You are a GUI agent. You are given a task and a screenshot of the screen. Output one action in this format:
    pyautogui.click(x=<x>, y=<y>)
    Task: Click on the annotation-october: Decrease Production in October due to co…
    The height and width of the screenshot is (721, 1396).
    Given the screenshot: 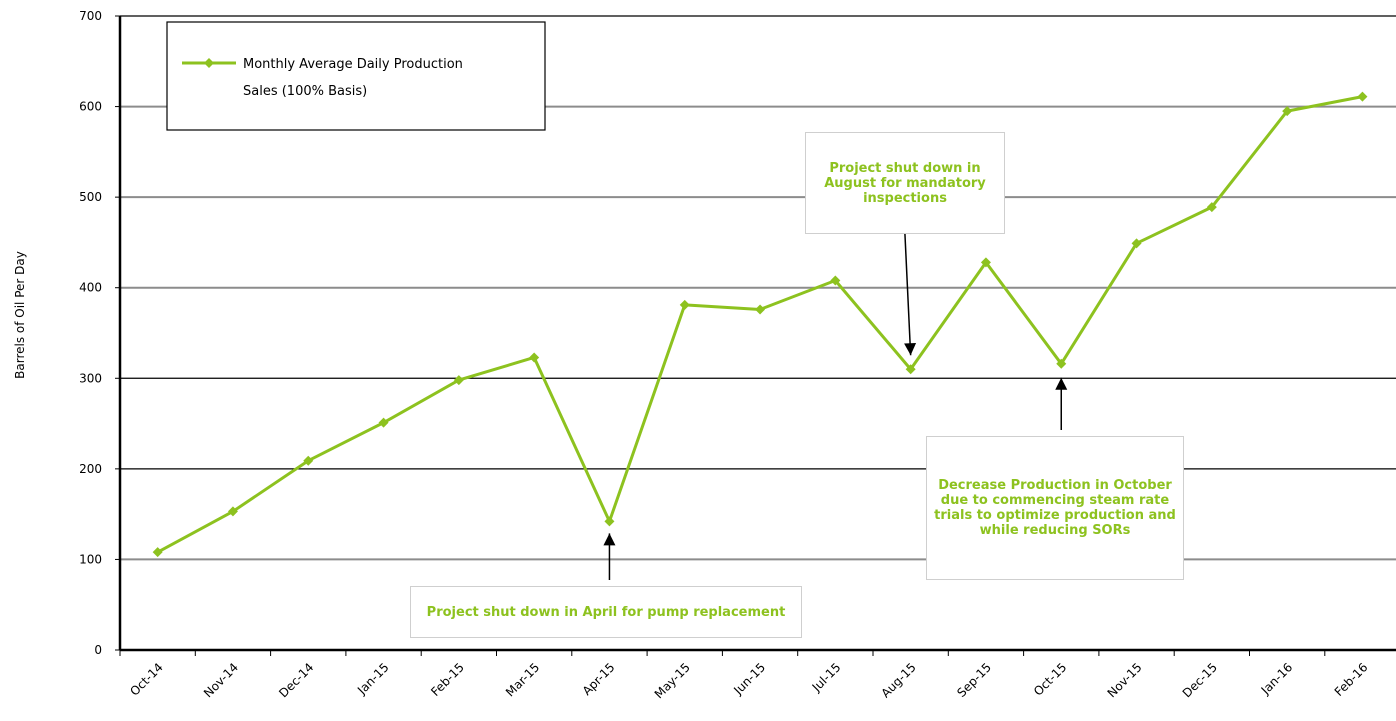 What is the action you would take?
    pyautogui.click(x=1055, y=508)
    